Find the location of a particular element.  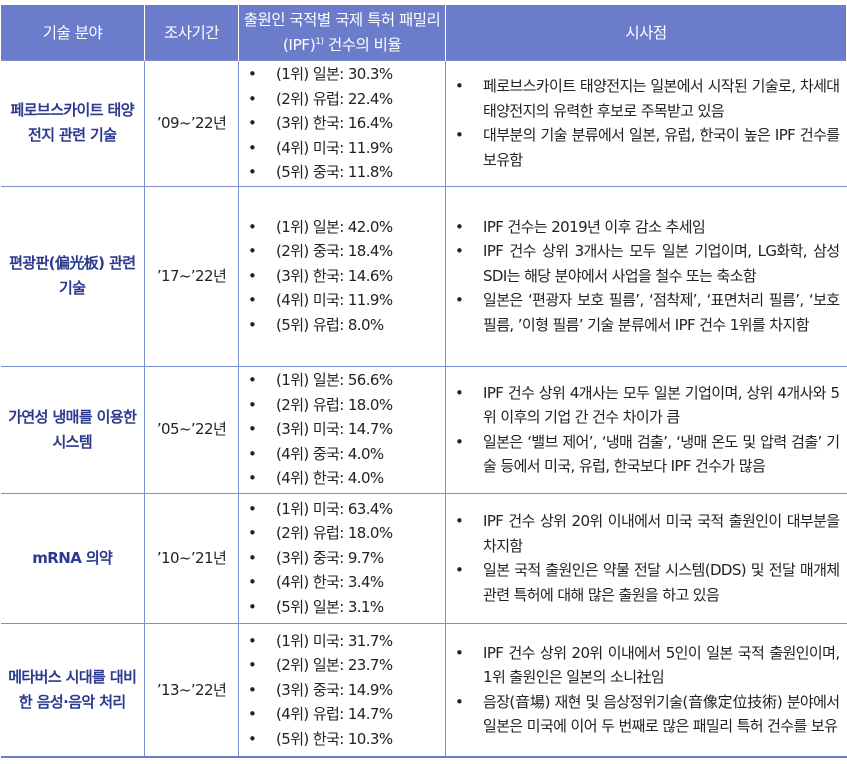

survey-period: ’10~’21년 is located at coordinates (192, 558).